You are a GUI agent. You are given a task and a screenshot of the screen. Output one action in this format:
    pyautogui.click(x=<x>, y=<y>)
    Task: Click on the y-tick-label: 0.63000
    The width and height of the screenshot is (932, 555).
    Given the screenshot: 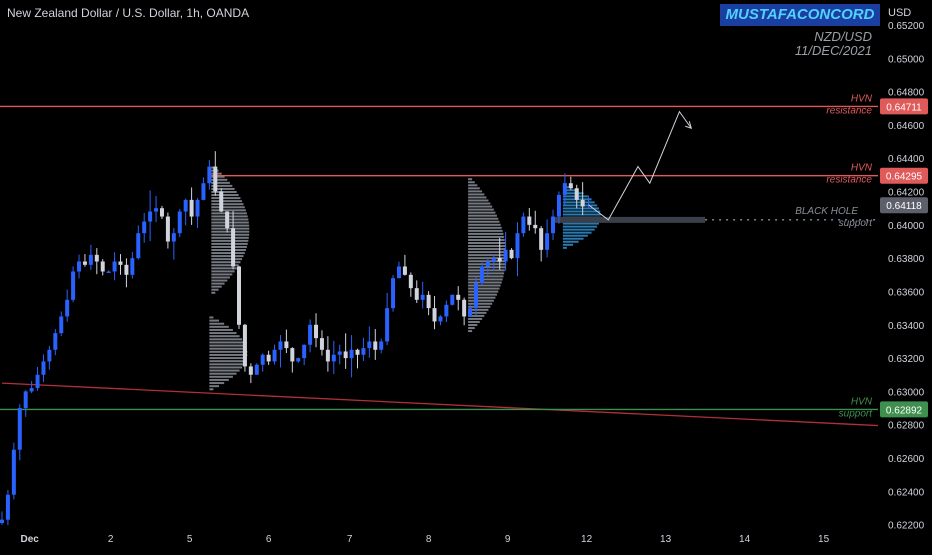 What is the action you would take?
    pyautogui.click(x=906, y=392)
    